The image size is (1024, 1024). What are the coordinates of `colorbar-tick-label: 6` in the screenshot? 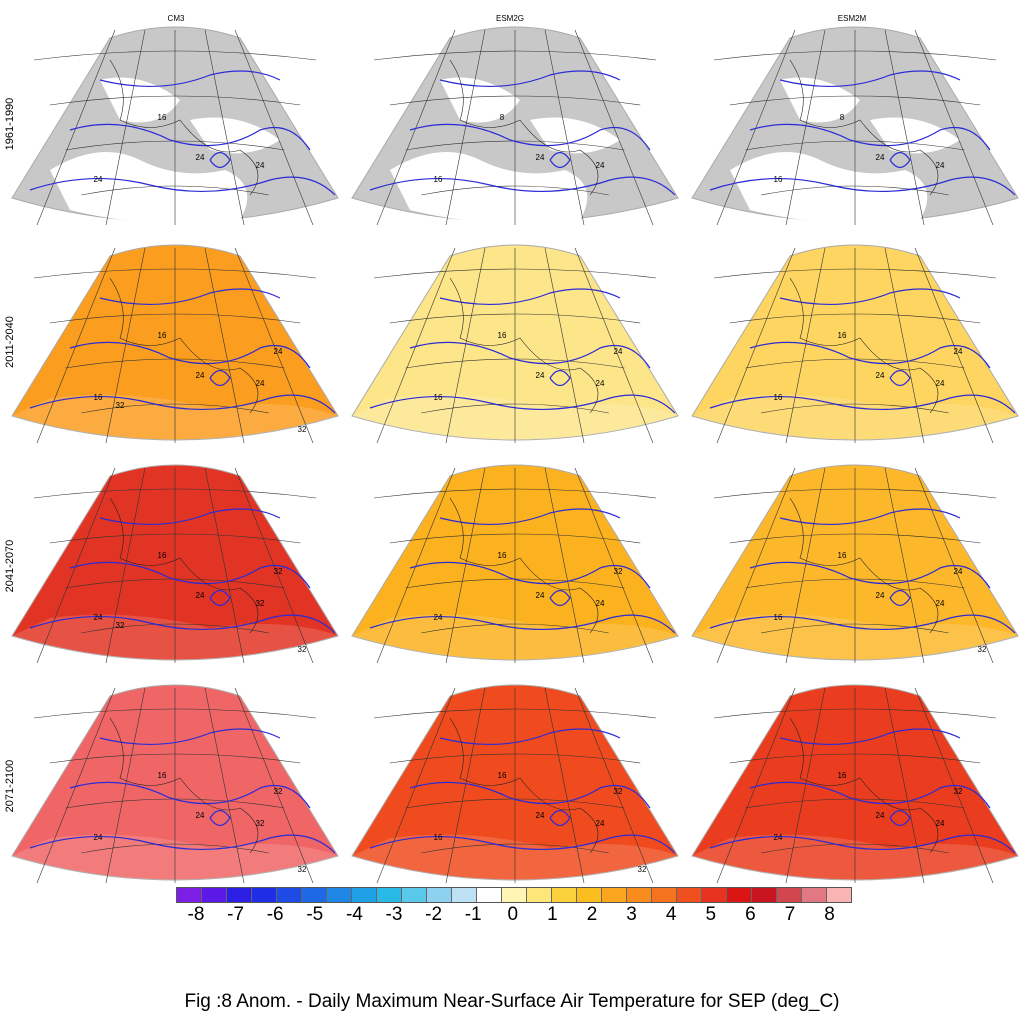 It's located at (750, 914).